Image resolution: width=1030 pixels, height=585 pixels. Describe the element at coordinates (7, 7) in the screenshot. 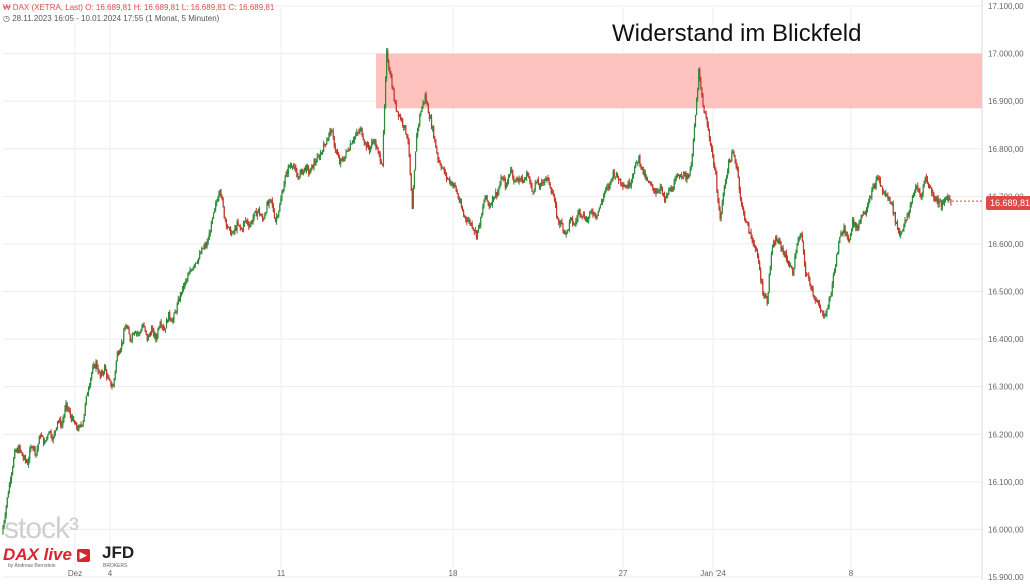

I see `chart-type-icon: ₩` at that location.